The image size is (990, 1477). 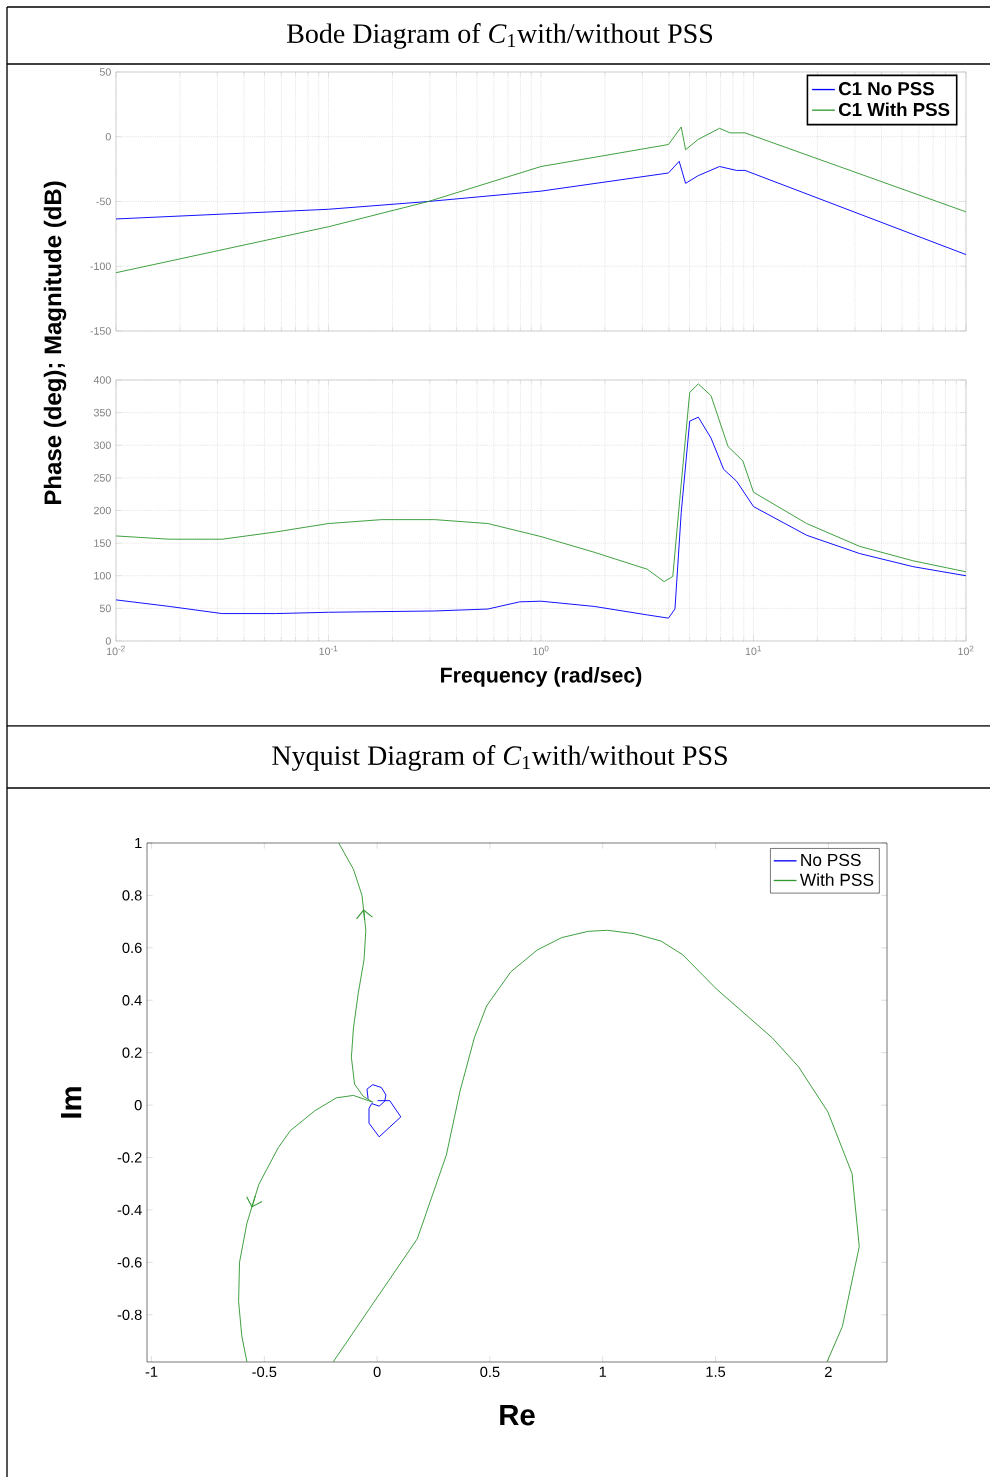 I want to click on x-tick-label: 1.5, so click(x=716, y=1371).